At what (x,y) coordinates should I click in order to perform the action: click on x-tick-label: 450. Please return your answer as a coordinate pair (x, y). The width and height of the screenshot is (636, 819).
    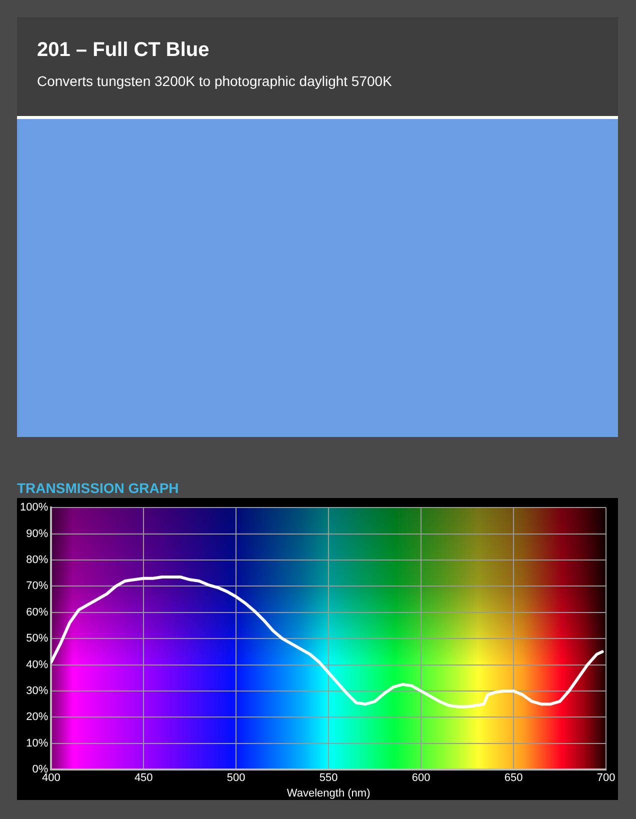
    Looking at the image, I should click on (143, 778).